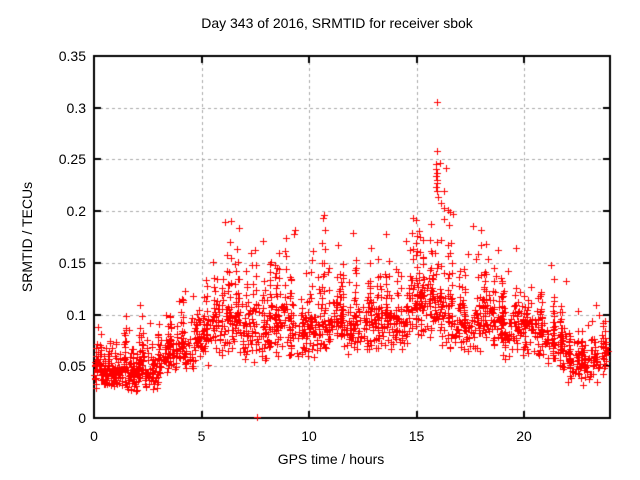 This screenshot has height=480, width=640. I want to click on x-tick-label: 15, so click(416, 436).